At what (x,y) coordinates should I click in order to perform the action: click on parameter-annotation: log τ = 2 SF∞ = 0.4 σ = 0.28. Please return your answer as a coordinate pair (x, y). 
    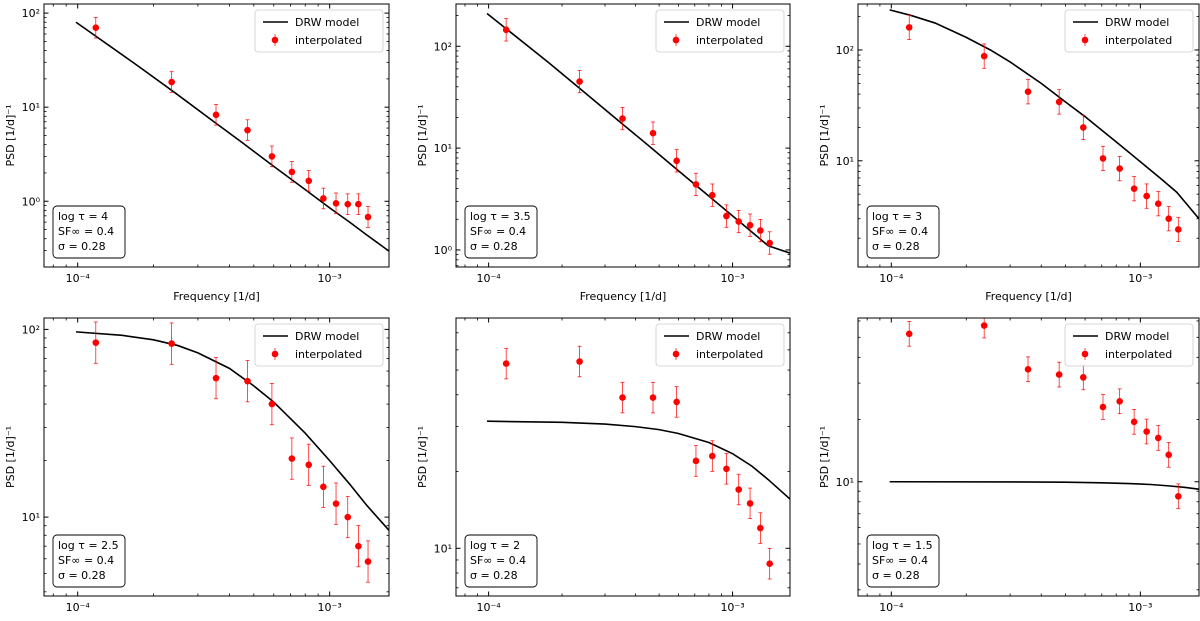
    Looking at the image, I should click on (501, 561).